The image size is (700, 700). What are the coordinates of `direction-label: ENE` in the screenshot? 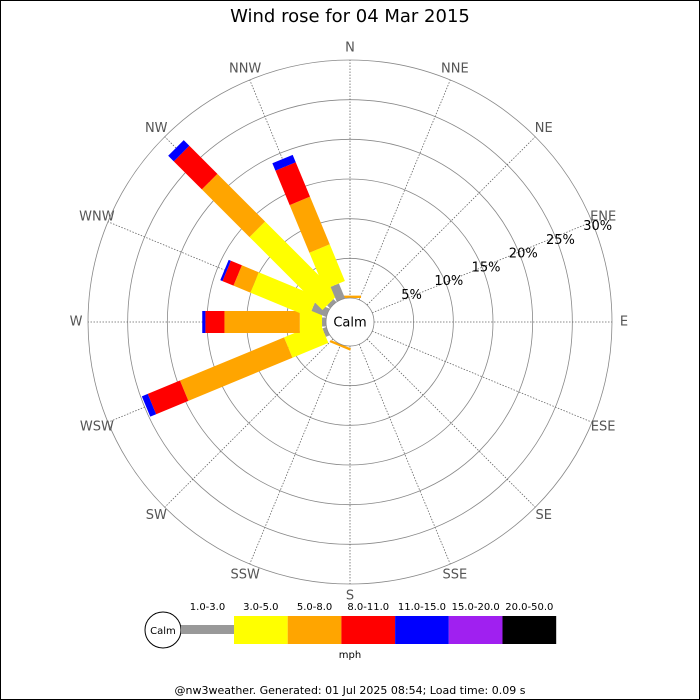 It's located at (603, 217).